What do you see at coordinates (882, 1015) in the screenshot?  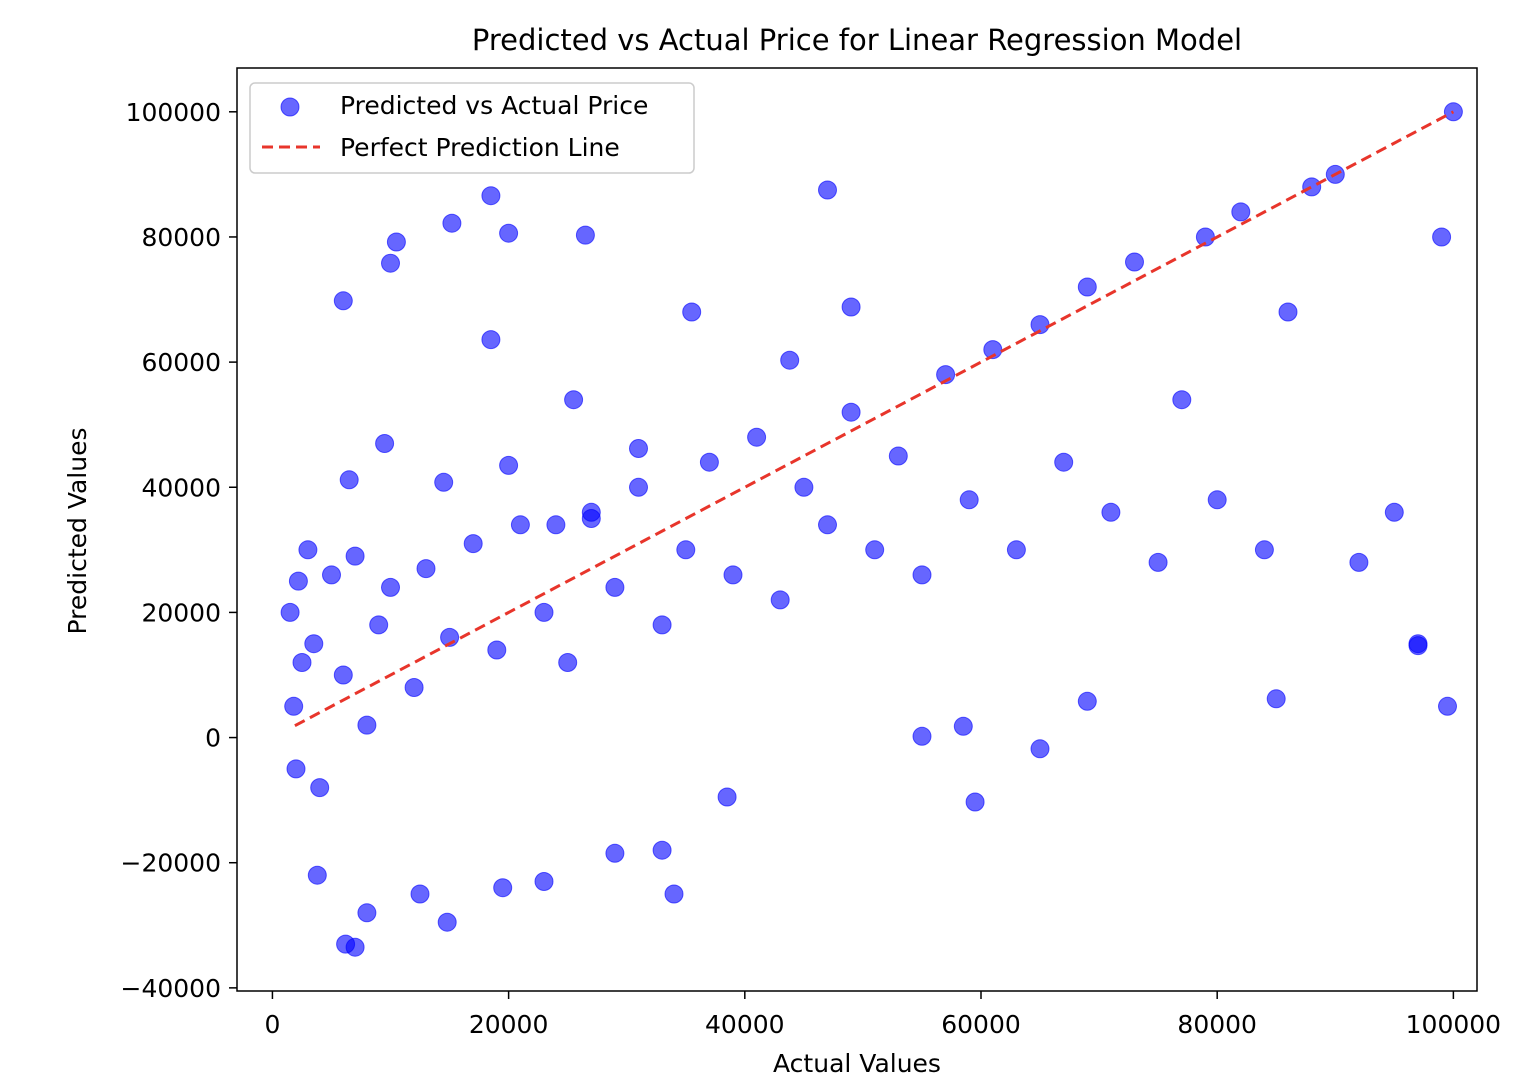 I see `x-axis-ticks: 0 20000 40000 60000 80000 100000` at bounding box center [882, 1015].